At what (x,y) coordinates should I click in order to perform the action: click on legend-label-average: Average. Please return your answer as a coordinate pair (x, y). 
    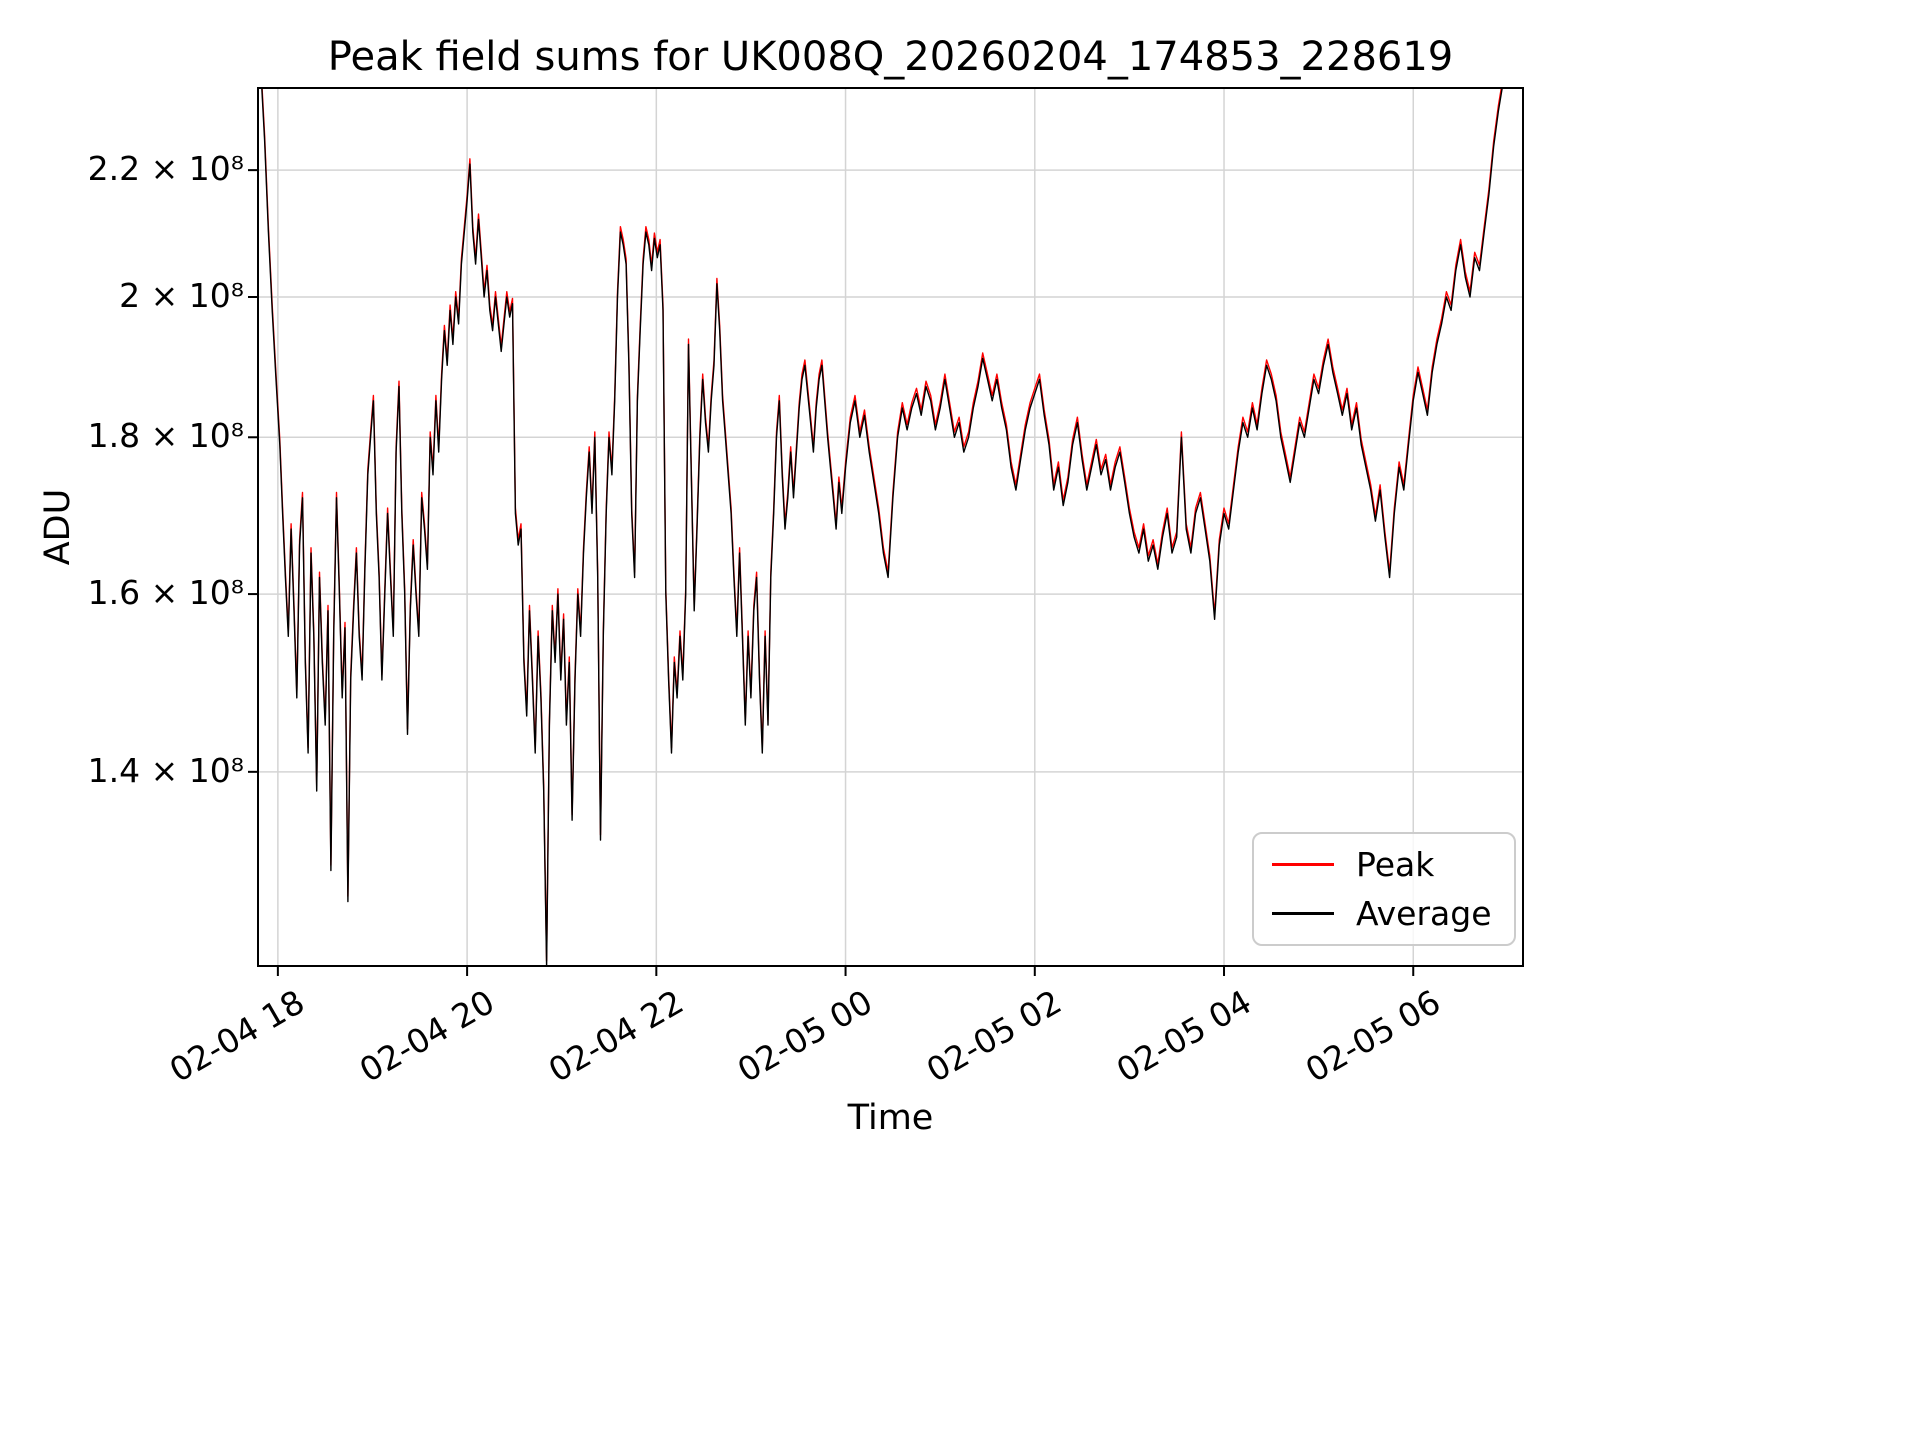
    Looking at the image, I should click on (1424, 913).